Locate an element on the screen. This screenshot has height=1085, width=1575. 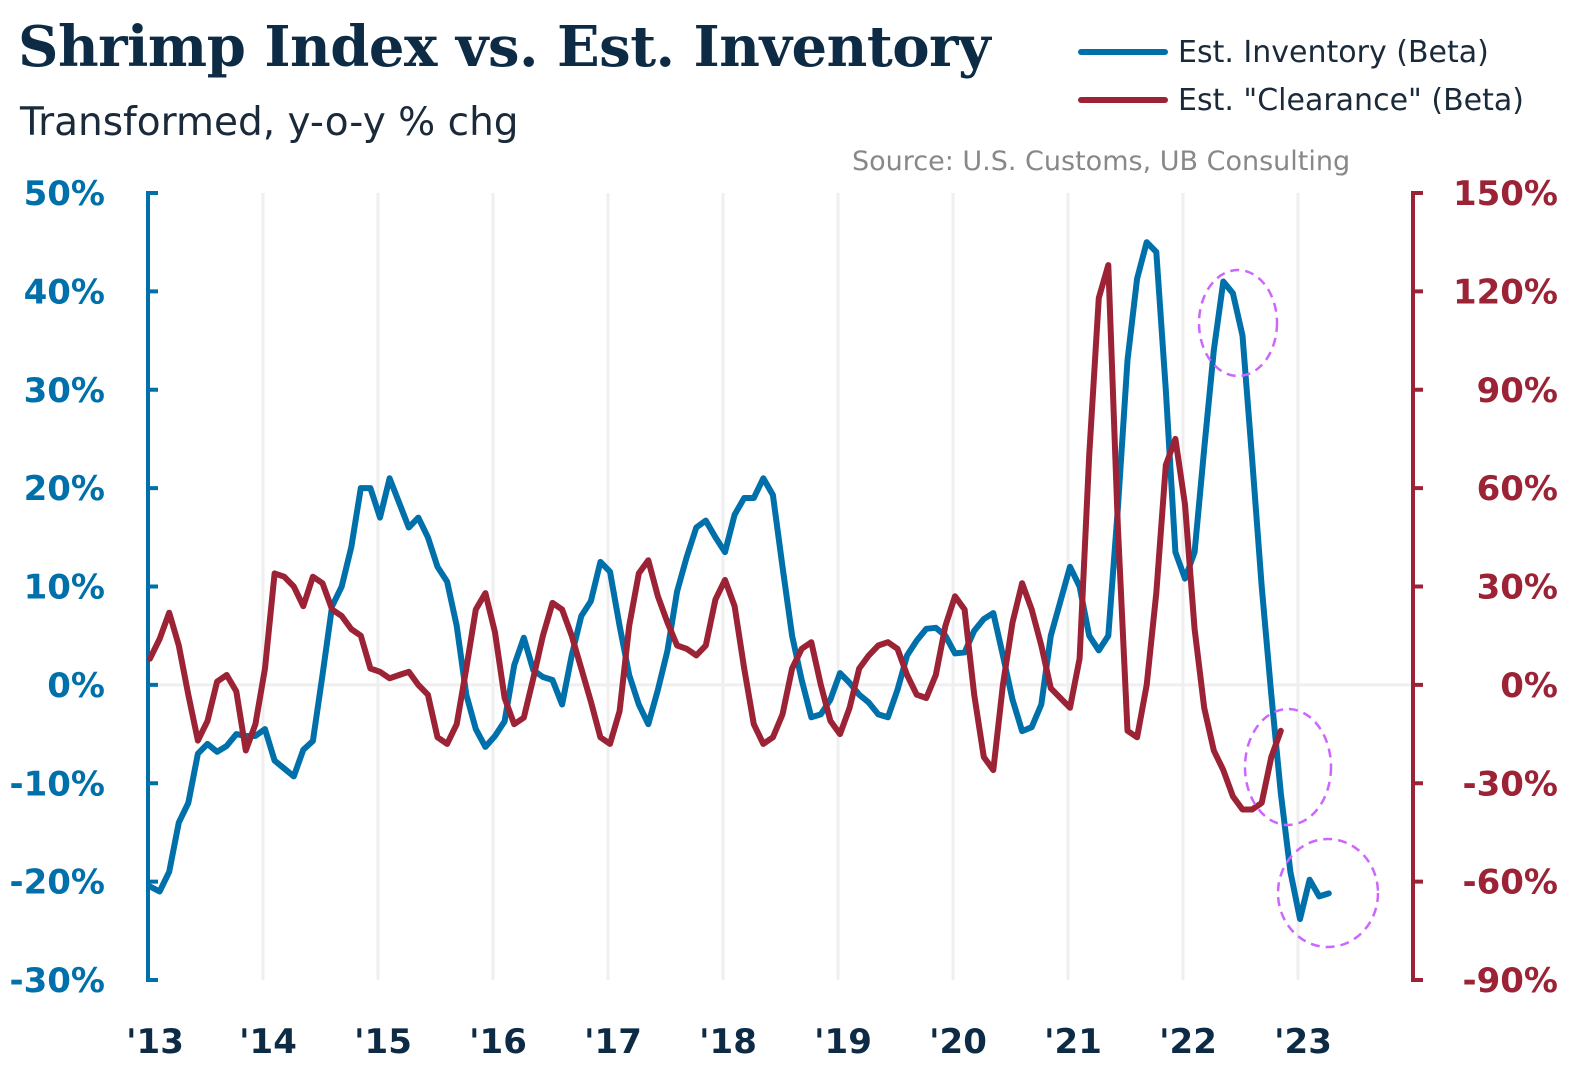
left-tick-label: 40% is located at coordinates (64, 292).